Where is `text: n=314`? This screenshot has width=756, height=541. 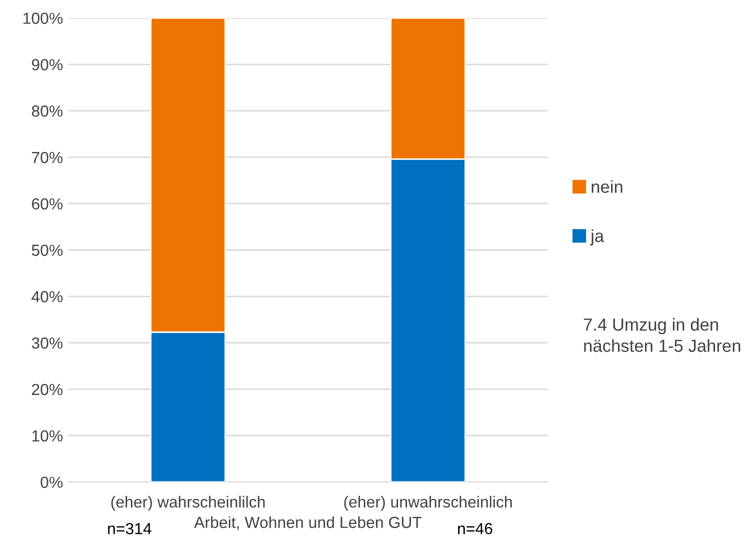
text: n=314 is located at coordinates (130, 528).